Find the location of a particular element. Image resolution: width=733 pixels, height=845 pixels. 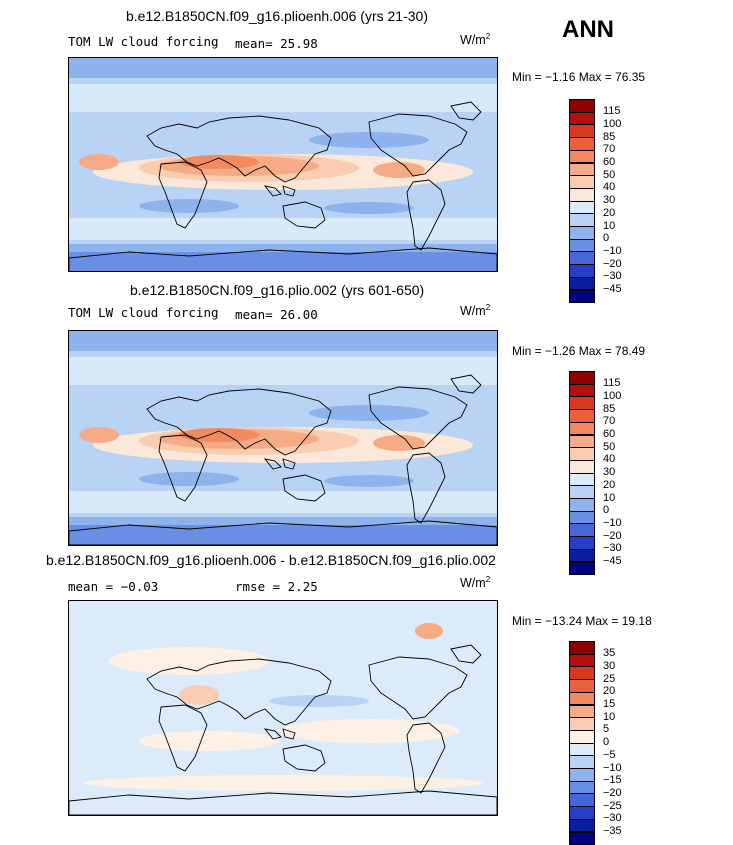

colorbar-tick-label: 5 is located at coordinates (606, 729).